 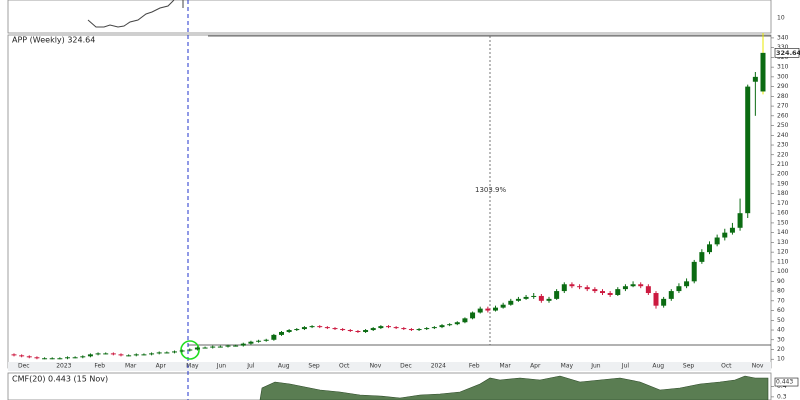 What do you see at coordinates (783, 106) in the screenshot?
I see `y-tick-label: 270` at bounding box center [783, 106].